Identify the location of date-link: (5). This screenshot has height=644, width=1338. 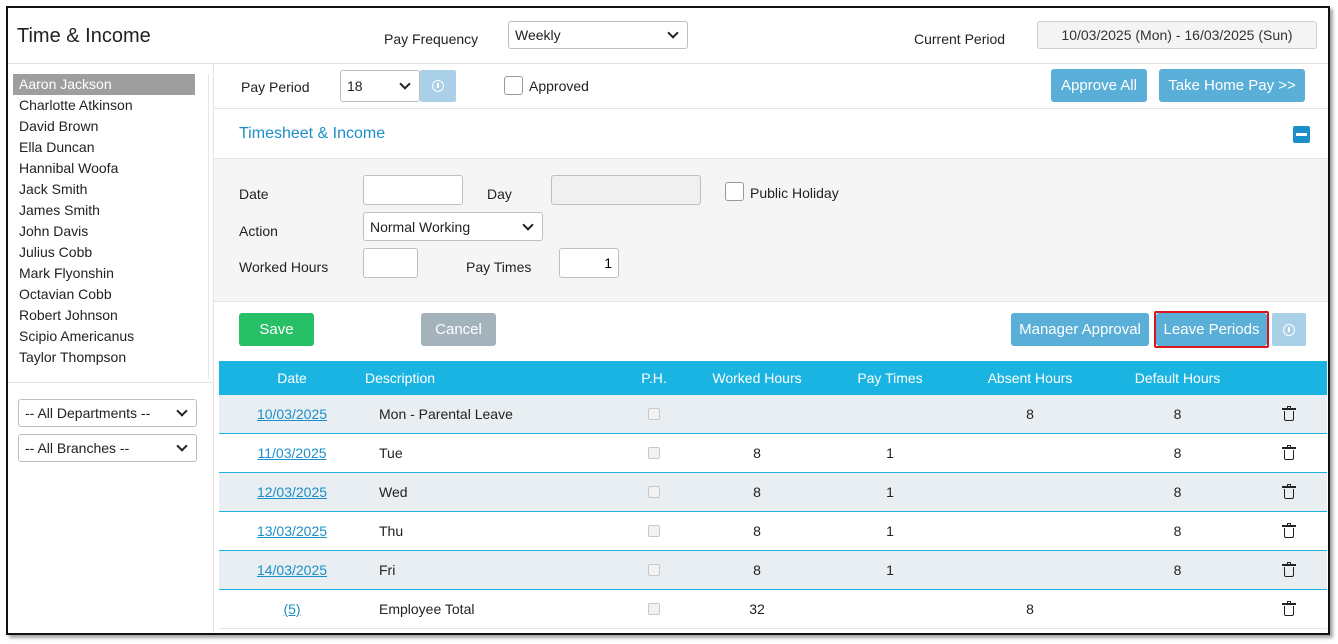
(292, 609).